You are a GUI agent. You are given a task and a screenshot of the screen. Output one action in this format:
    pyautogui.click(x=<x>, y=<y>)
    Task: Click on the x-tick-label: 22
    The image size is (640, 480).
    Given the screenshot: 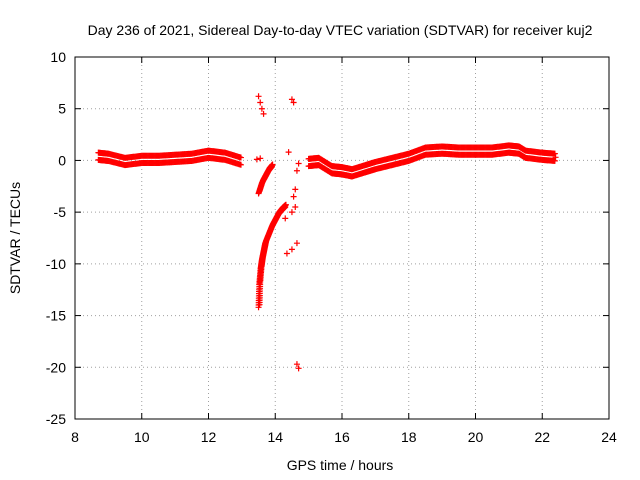 What is the action you would take?
    pyautogui.click(x=542, y=437)
    